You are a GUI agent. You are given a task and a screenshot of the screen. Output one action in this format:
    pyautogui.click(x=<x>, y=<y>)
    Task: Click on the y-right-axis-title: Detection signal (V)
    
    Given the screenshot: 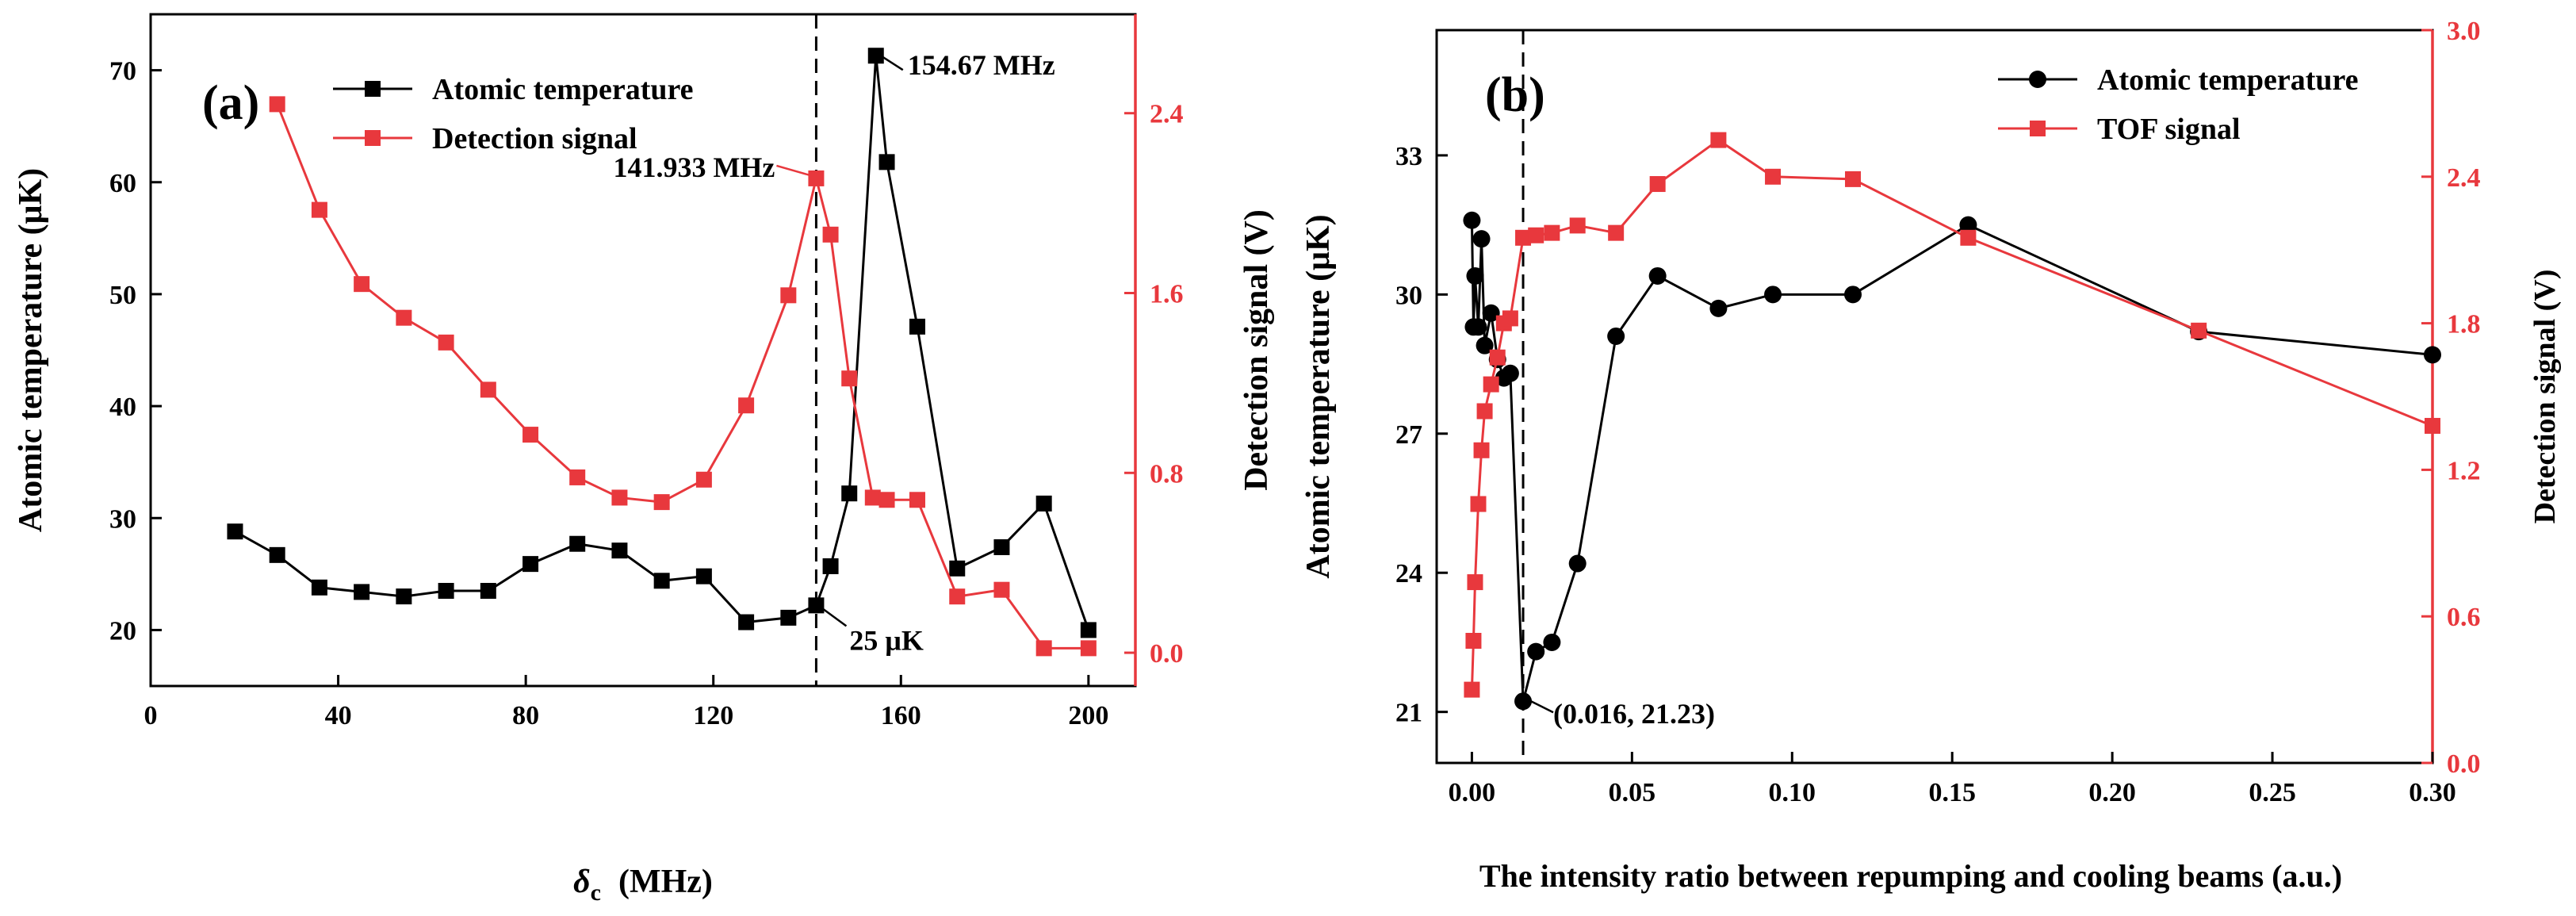 What is the action you would take?
    pyautogui.click(x=2545, y=397)
    